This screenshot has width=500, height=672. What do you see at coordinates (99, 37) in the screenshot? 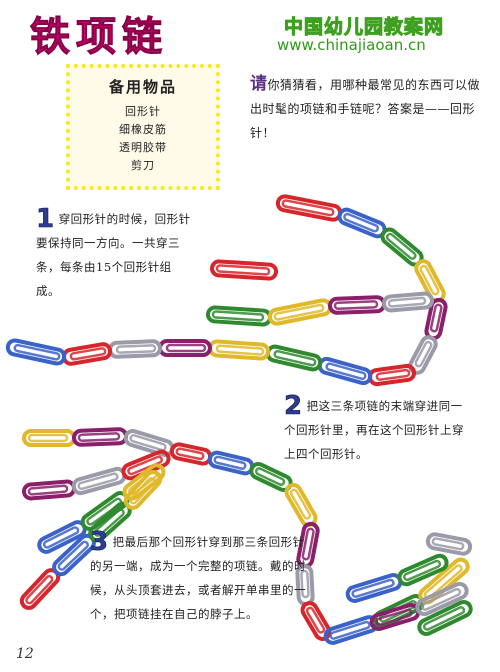
I see `page-title: 铁项链` at bounding box center [99, 37].